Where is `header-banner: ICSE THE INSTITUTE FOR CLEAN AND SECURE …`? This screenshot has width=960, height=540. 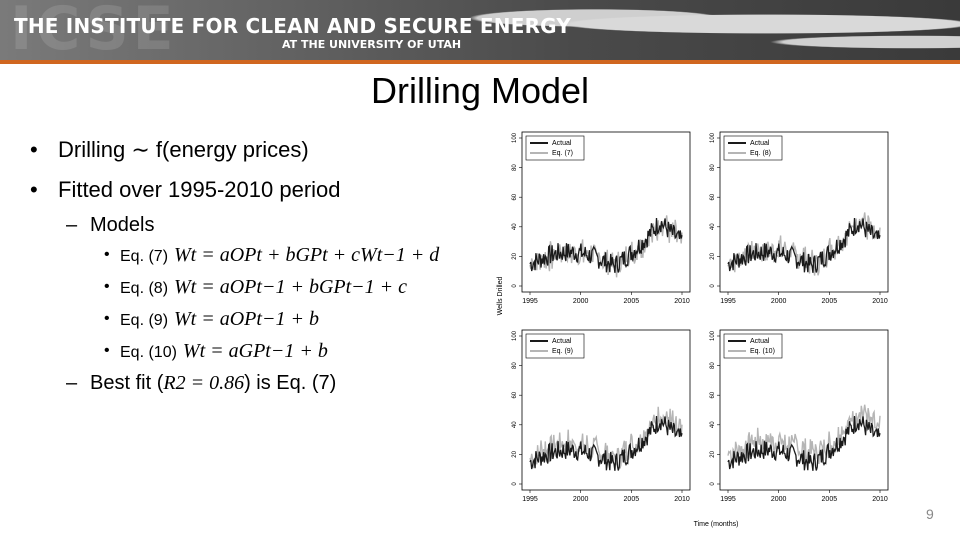 header-banner: ICSE THE INSTITUTE FOR CLEAN AND SECURE … is located at coordinates (480, 30).